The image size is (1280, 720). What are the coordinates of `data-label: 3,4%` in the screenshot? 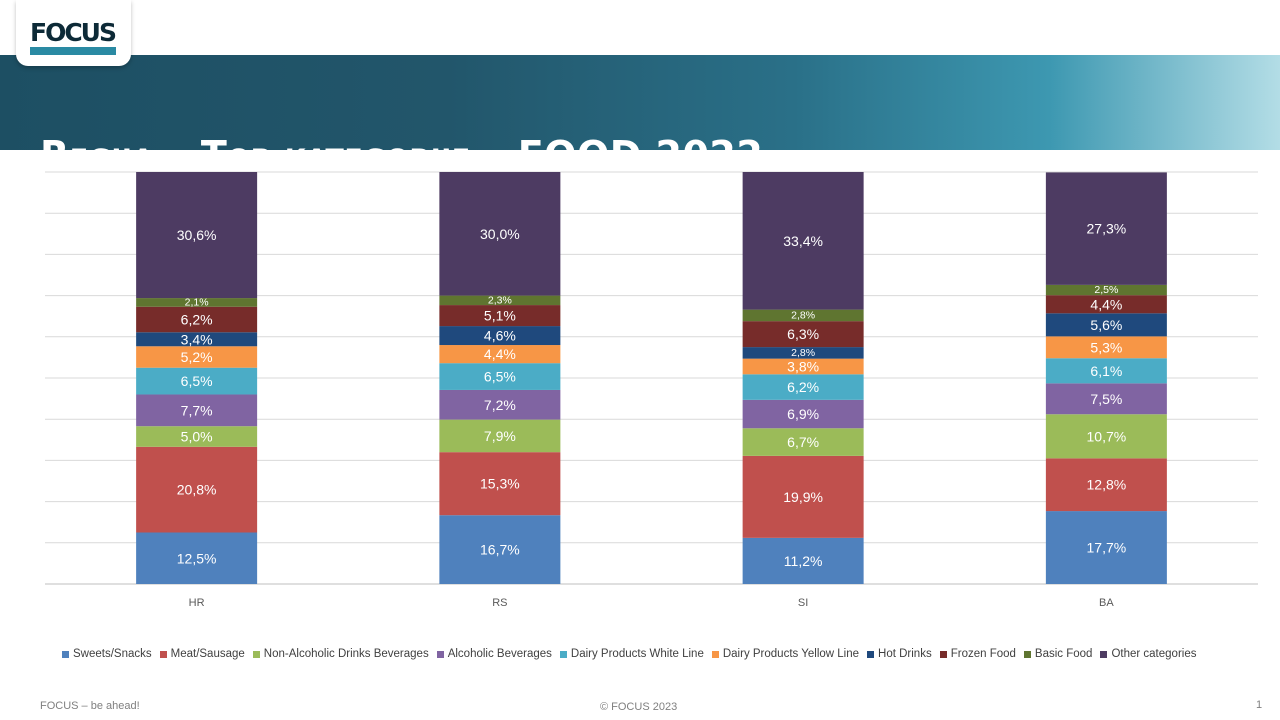 It's located at (197, 339).